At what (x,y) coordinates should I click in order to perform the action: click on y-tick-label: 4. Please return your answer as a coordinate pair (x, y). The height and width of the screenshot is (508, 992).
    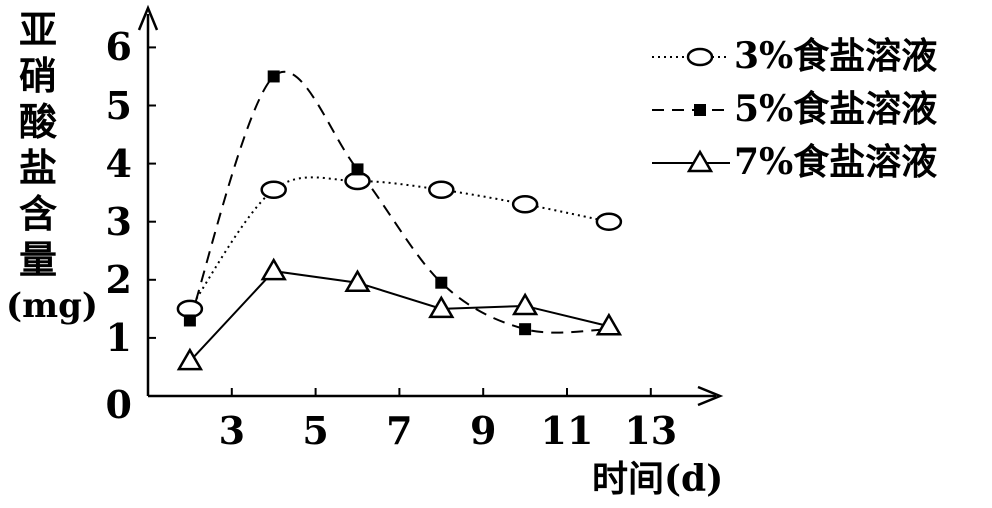
    Looking at the image, I should click on (118, 163).